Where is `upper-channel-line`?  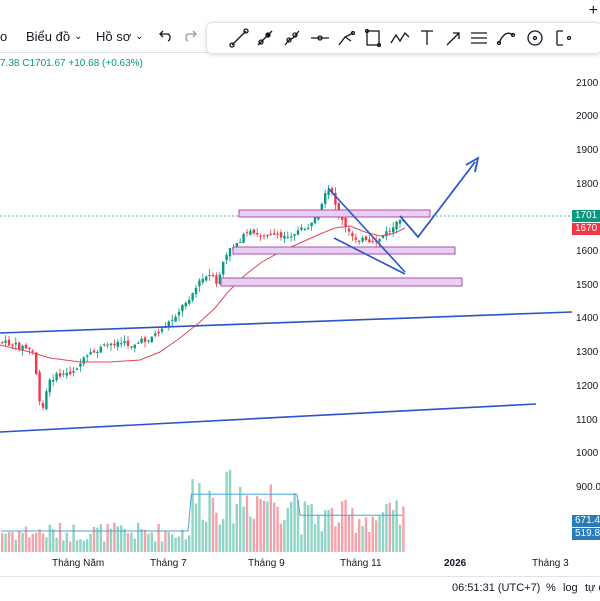 upper-channel-line is located at coordinates (286, 322).